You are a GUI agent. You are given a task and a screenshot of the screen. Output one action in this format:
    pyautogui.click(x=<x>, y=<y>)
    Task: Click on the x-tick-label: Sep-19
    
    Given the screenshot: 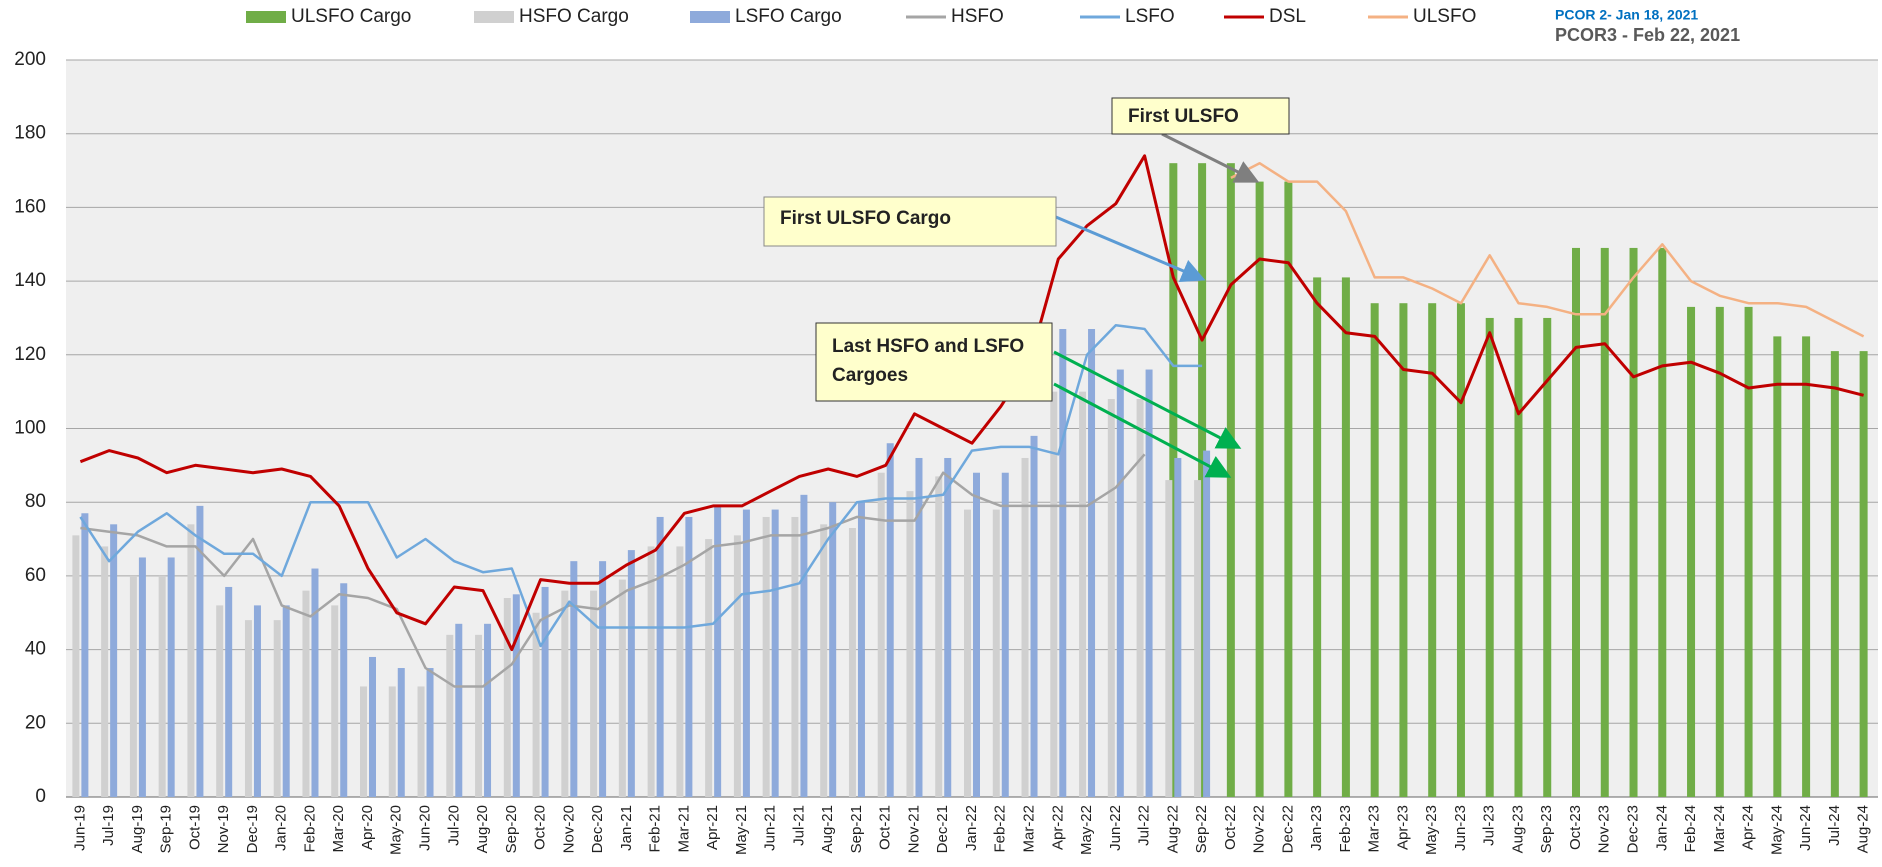 What is the action you would take?
    pyautogui.click(x=166, y=829)
    